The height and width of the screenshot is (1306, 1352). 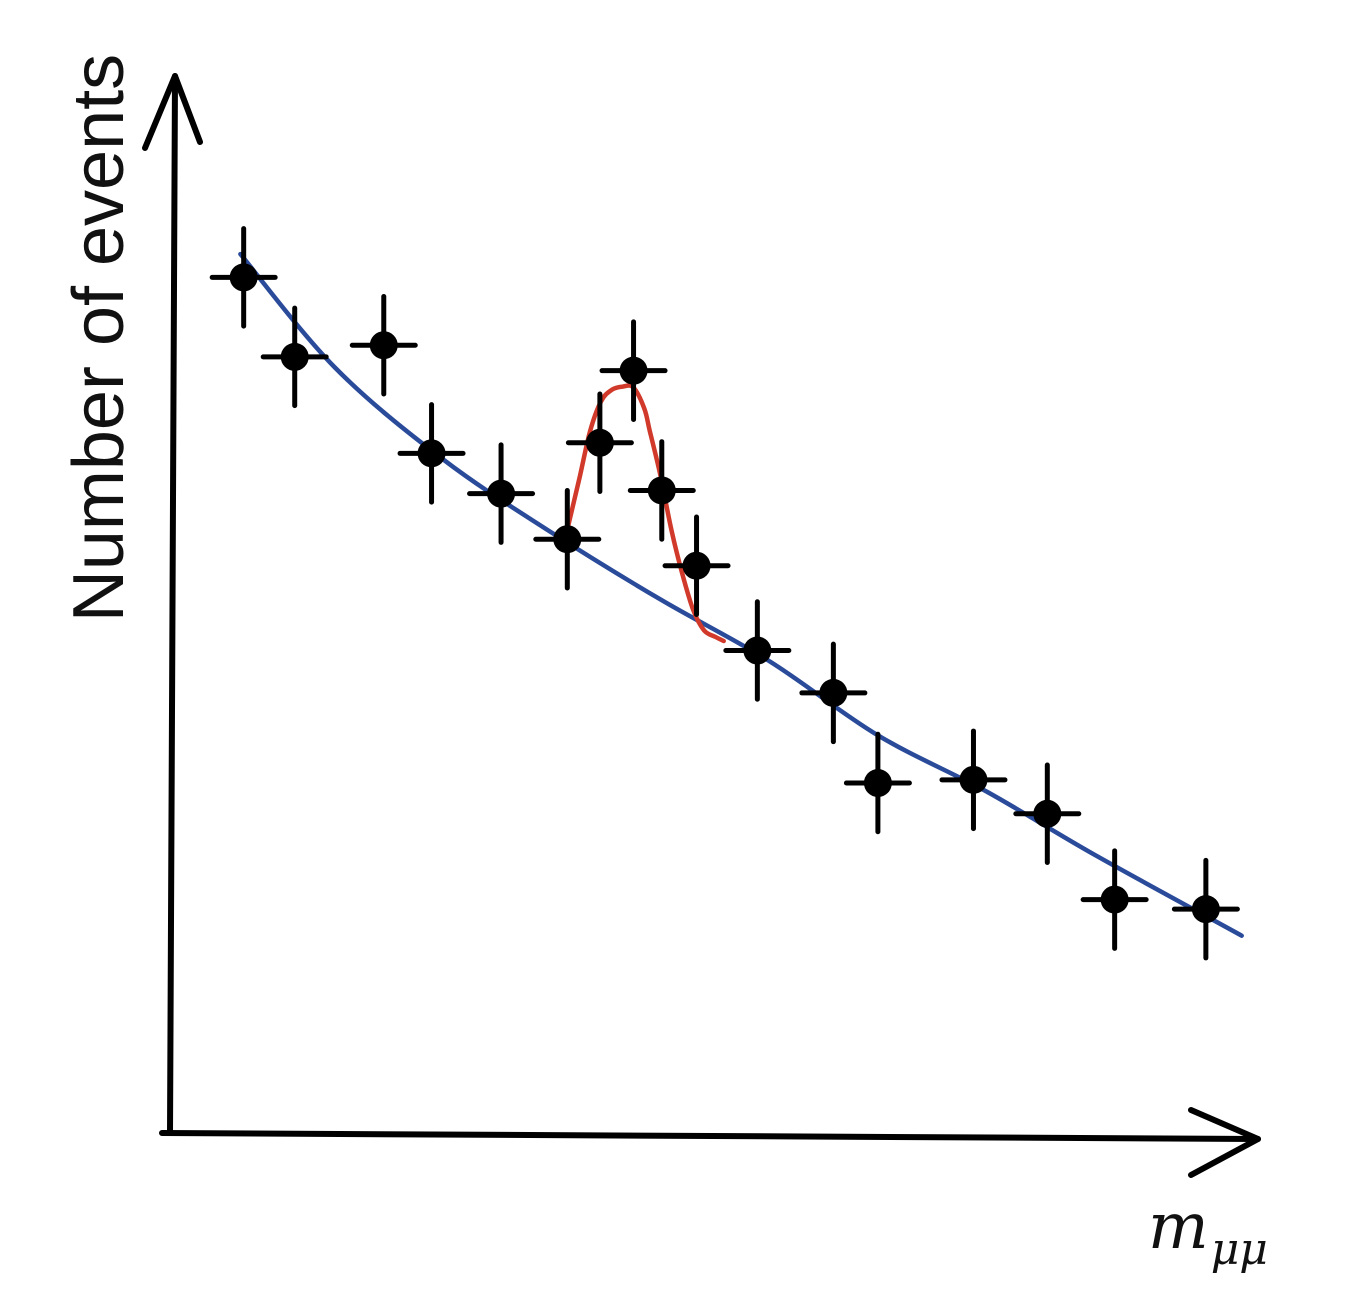 I want to click on x-axis-label-sub: μμ, so click(x=1239, y=1249).